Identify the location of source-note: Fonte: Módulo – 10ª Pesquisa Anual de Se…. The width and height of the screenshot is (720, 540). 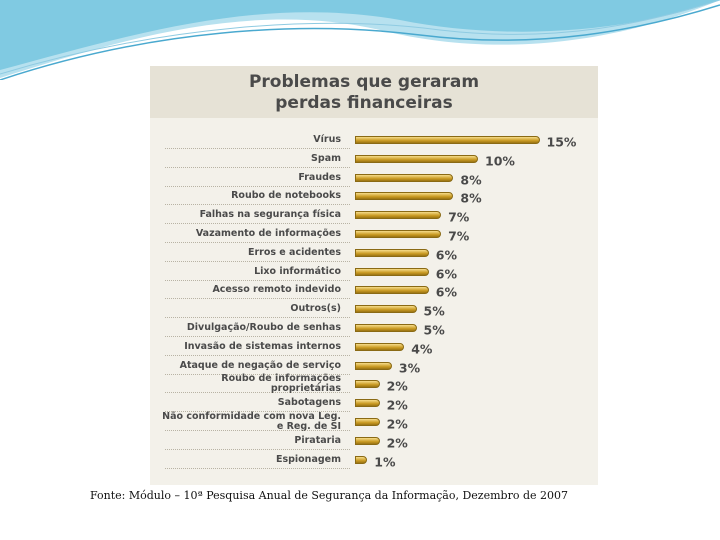
(329, 495).